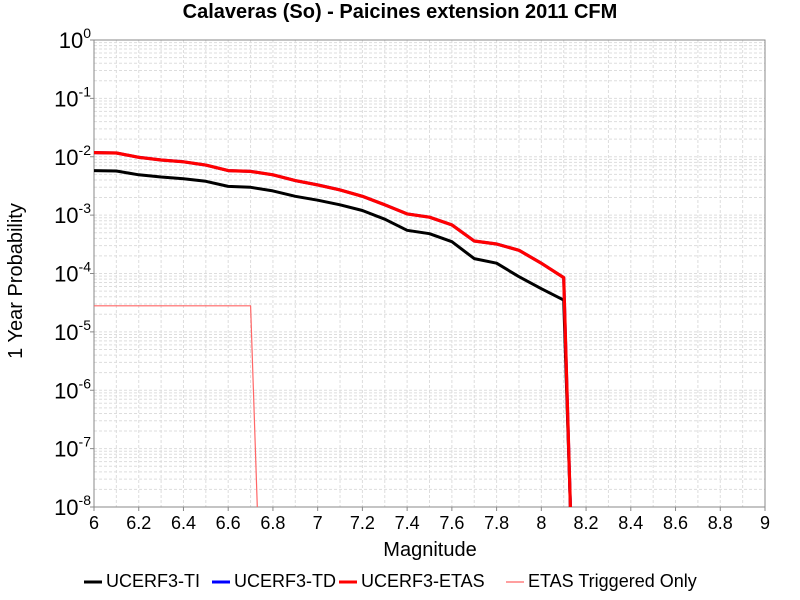 This screenshot has width=800, height=600. What do you see at coordinates (87, 33) in the screenshot?
I see `y-tick-exponent: 0` at bounding box center [87, 33].